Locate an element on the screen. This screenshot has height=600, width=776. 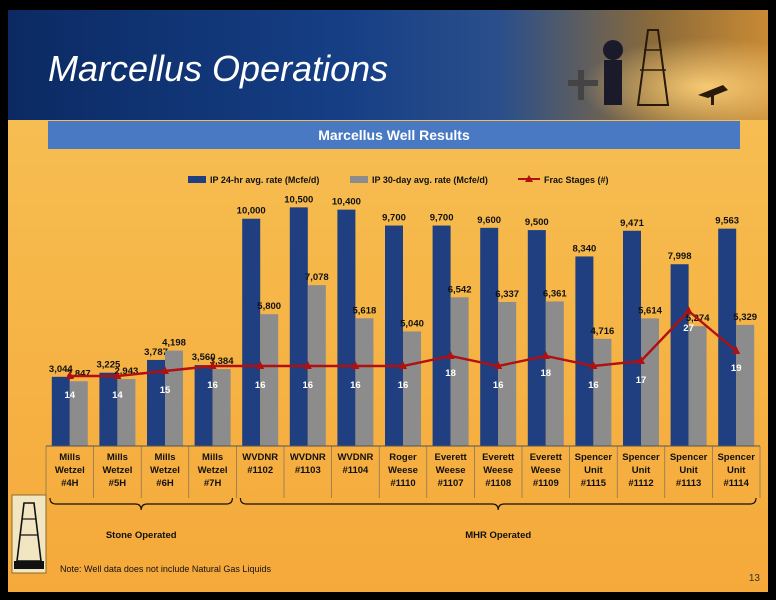
category-label: #6H is located at coordinates (165, 483).